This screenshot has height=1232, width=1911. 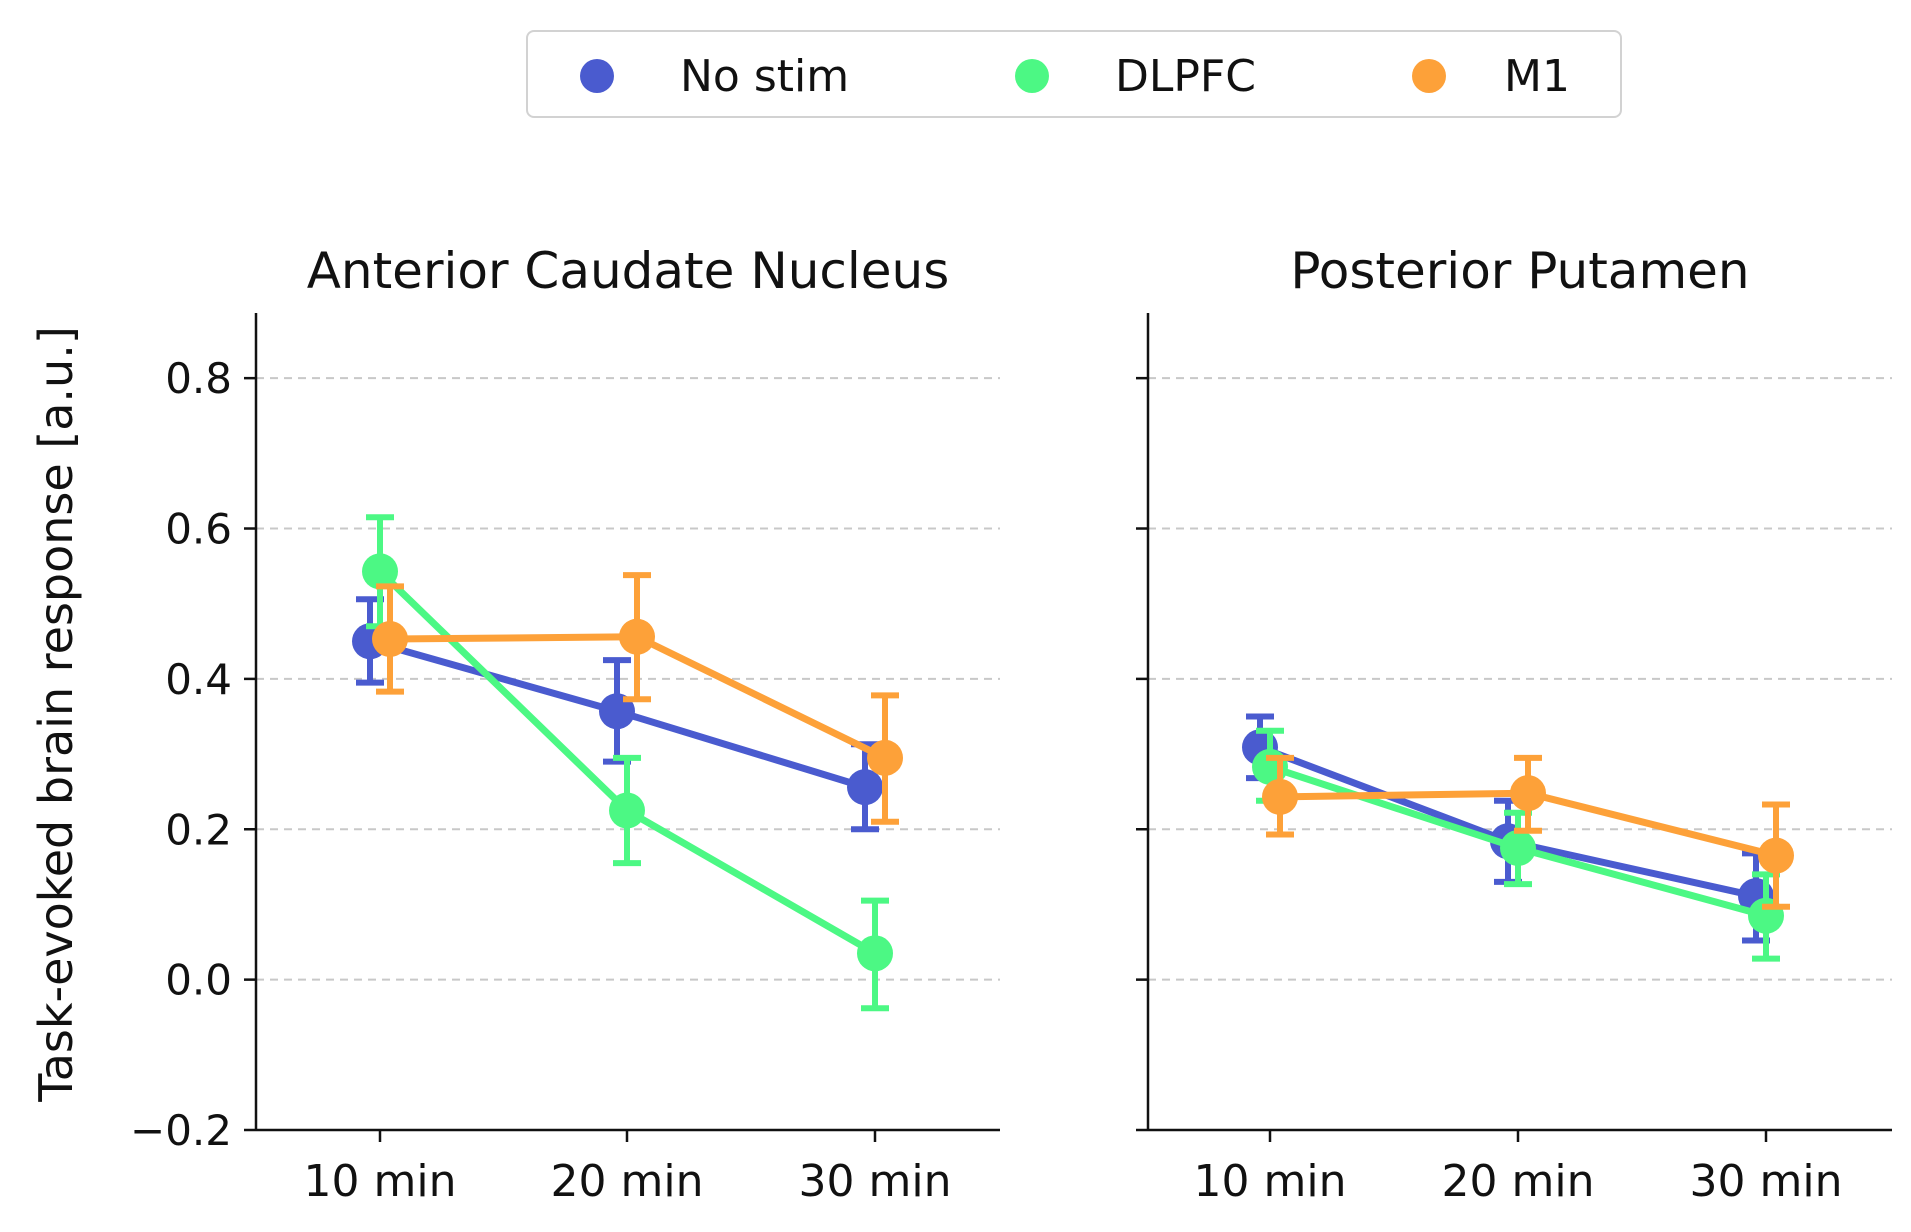 What do you see at coordinates (198, 679) in the screenshot?
I see `y-tick-label: 0.4` at bounding box center [198, 679].